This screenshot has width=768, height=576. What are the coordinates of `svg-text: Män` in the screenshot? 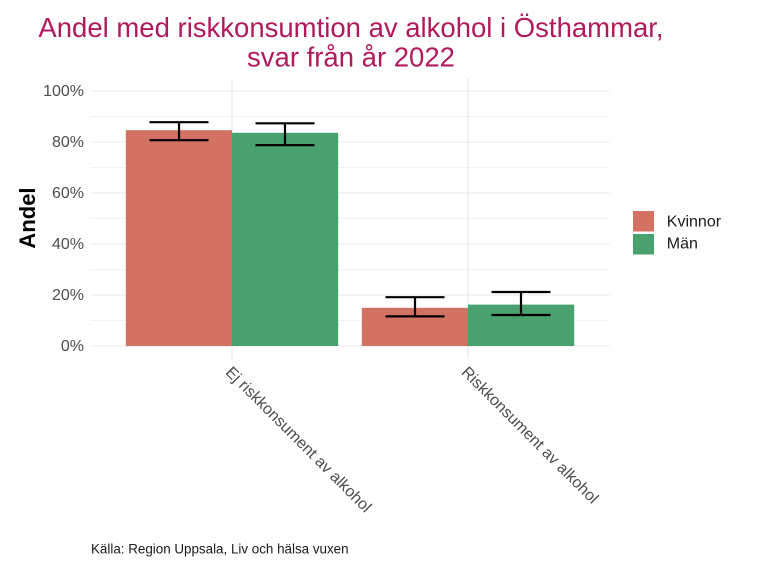 It's located at (682, 244).